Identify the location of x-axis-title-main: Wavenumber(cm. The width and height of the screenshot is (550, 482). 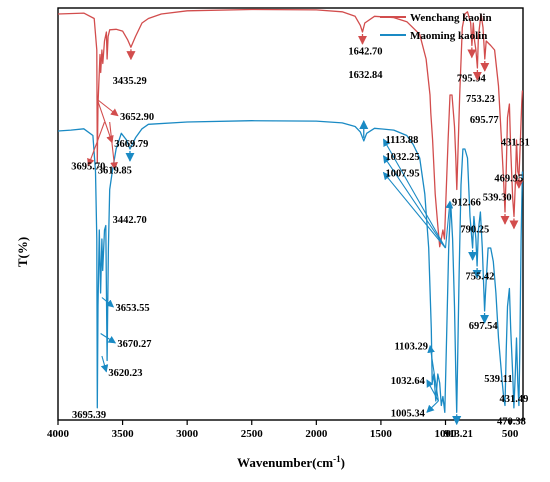
(285, 462).